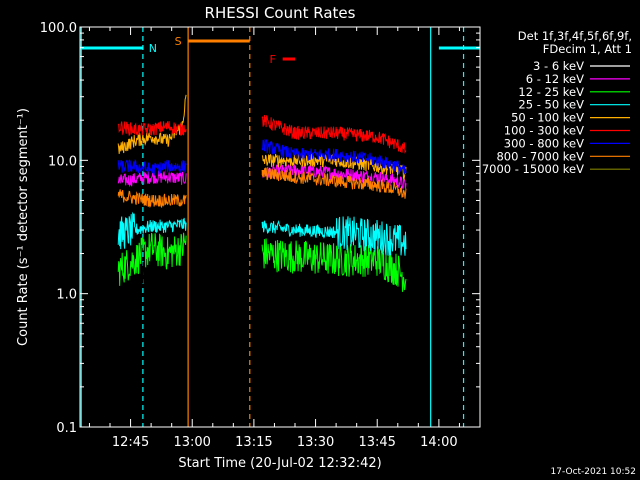  Describe the element at coordinates (279, 463) in the screenshot. I see `x-axis-label: Start Time (20-Jul-02 12:32:42)` at that location.